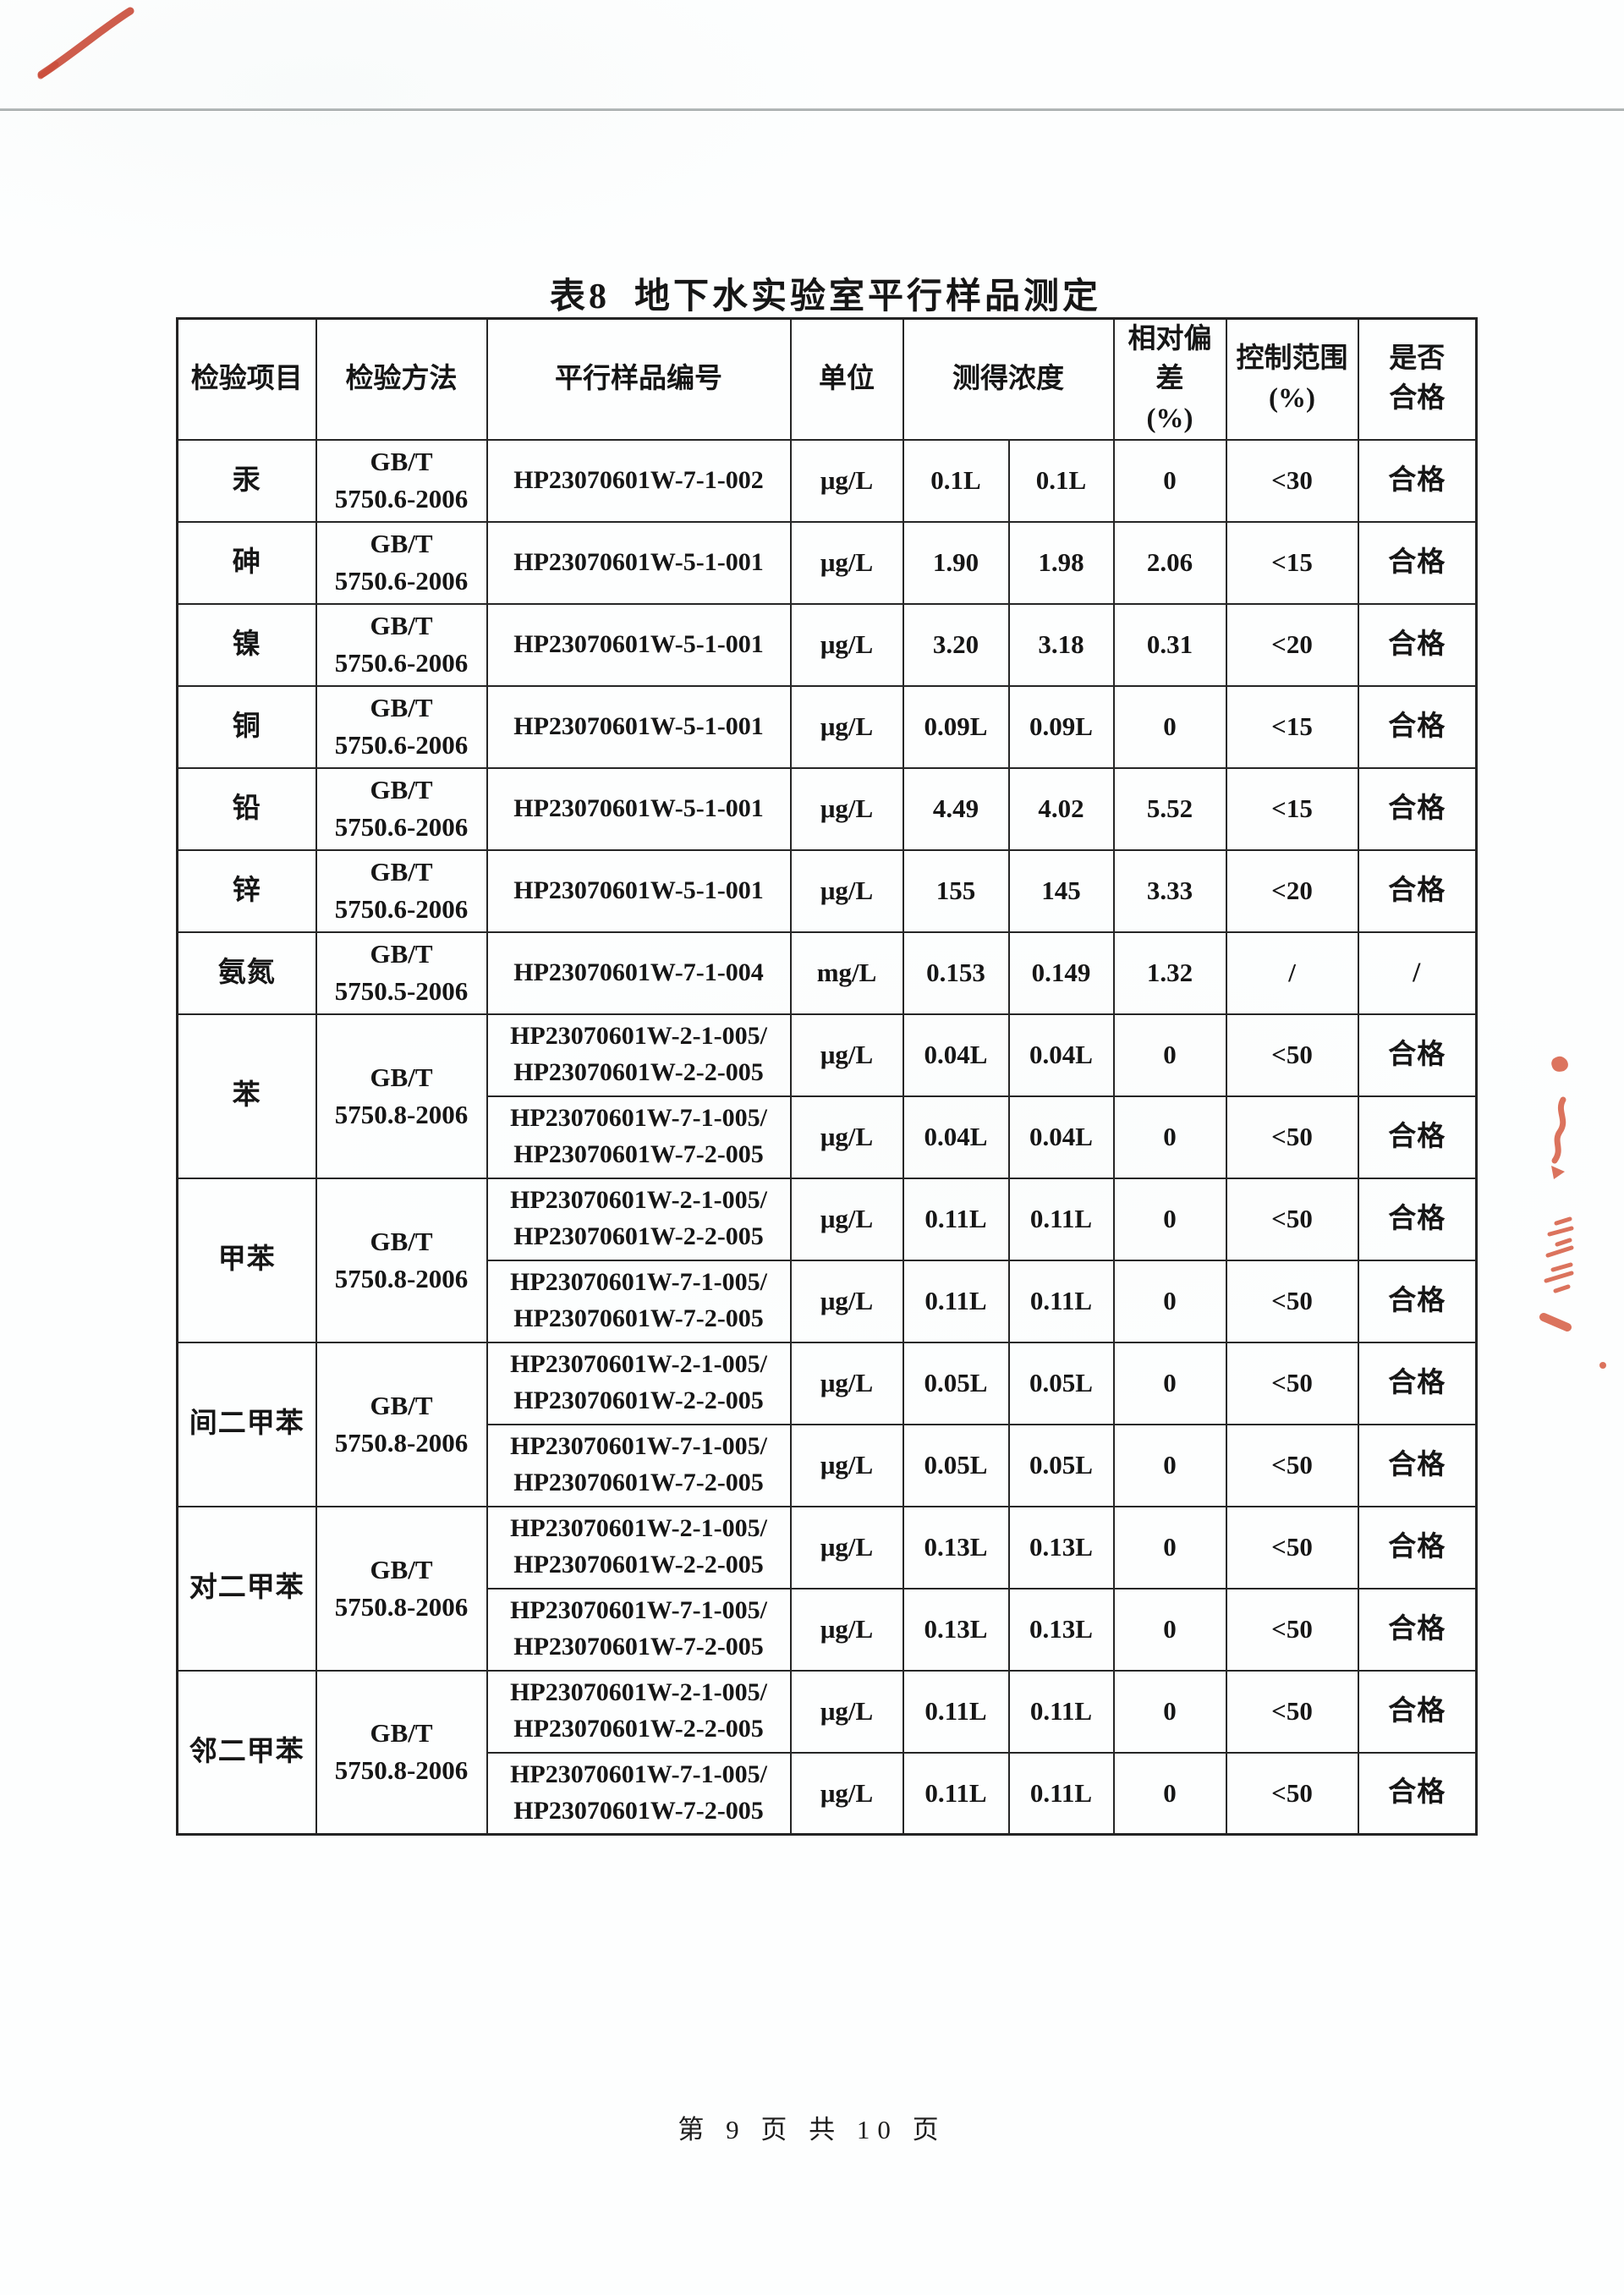 The height and width of the screenshot is (2295, 1624). Describe the element at coordinates (639, 973) in the screenshot. I see `cell-sample-id: HP23070601W-7-1-004` at that location.